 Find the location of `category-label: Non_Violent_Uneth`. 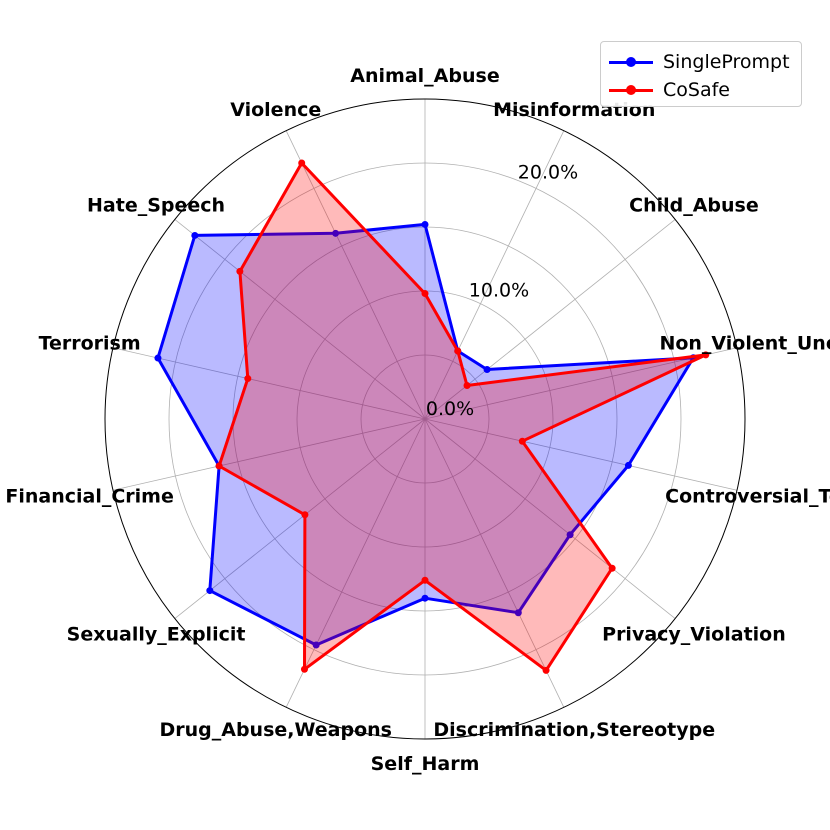

category-label: Non_Violent_Uneth is located at coordinates (744, 343).